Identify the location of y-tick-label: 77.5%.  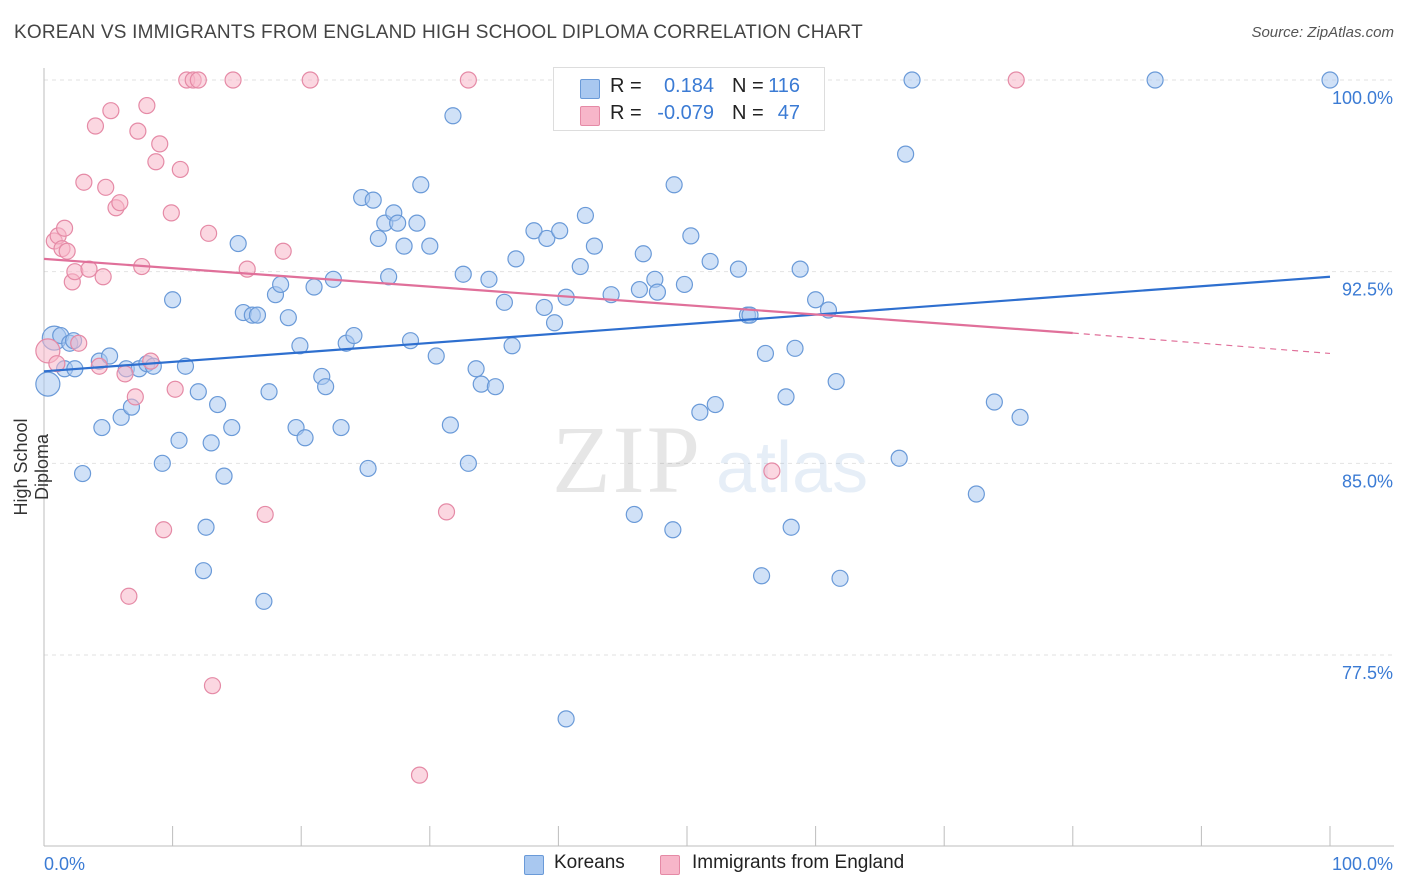
(1367, 673).